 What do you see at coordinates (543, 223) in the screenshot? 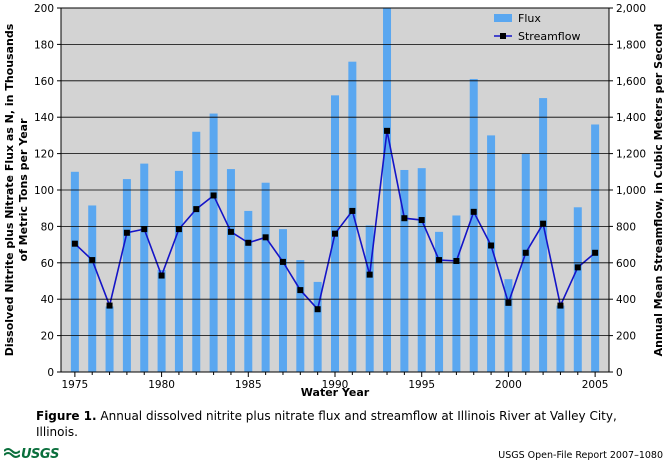
I see `streamflow-point-2002` at bounding box center [543, 223].